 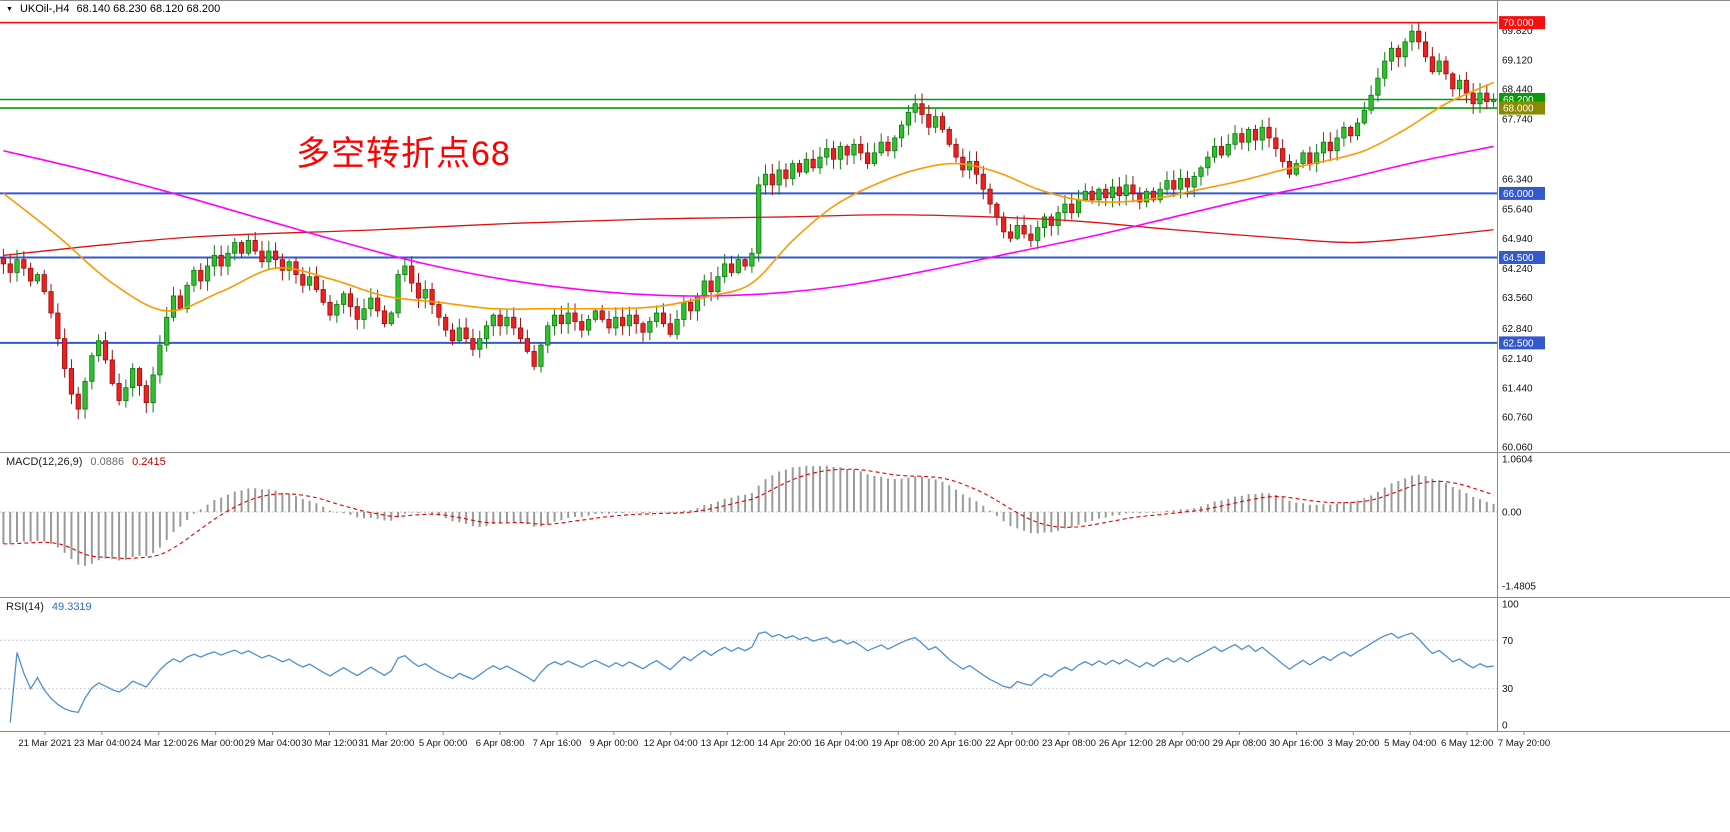 What do you see at coordinates (1517, 179) in the screenshot?
I see `price-tick-label: 66.340` at bounding box center [1517, 179].